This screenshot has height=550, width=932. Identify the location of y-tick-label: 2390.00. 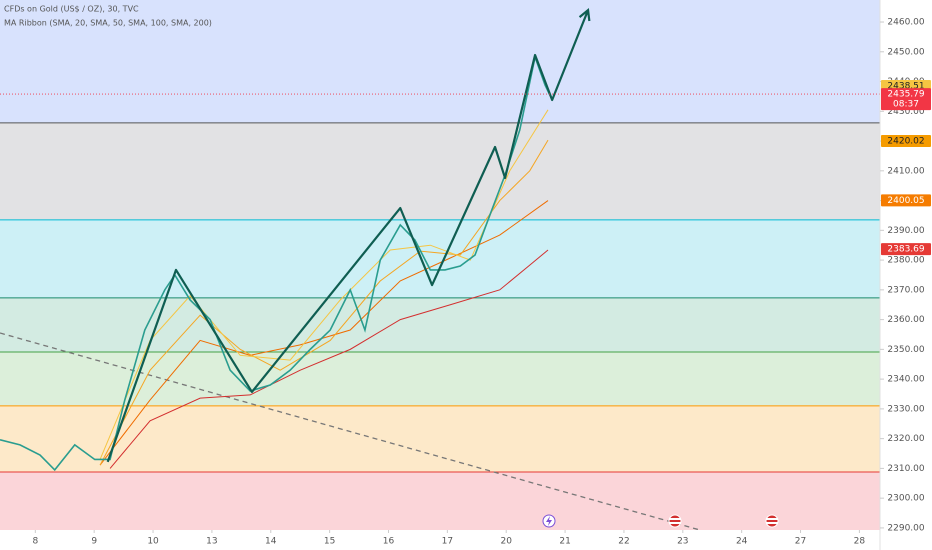
(905, 231).